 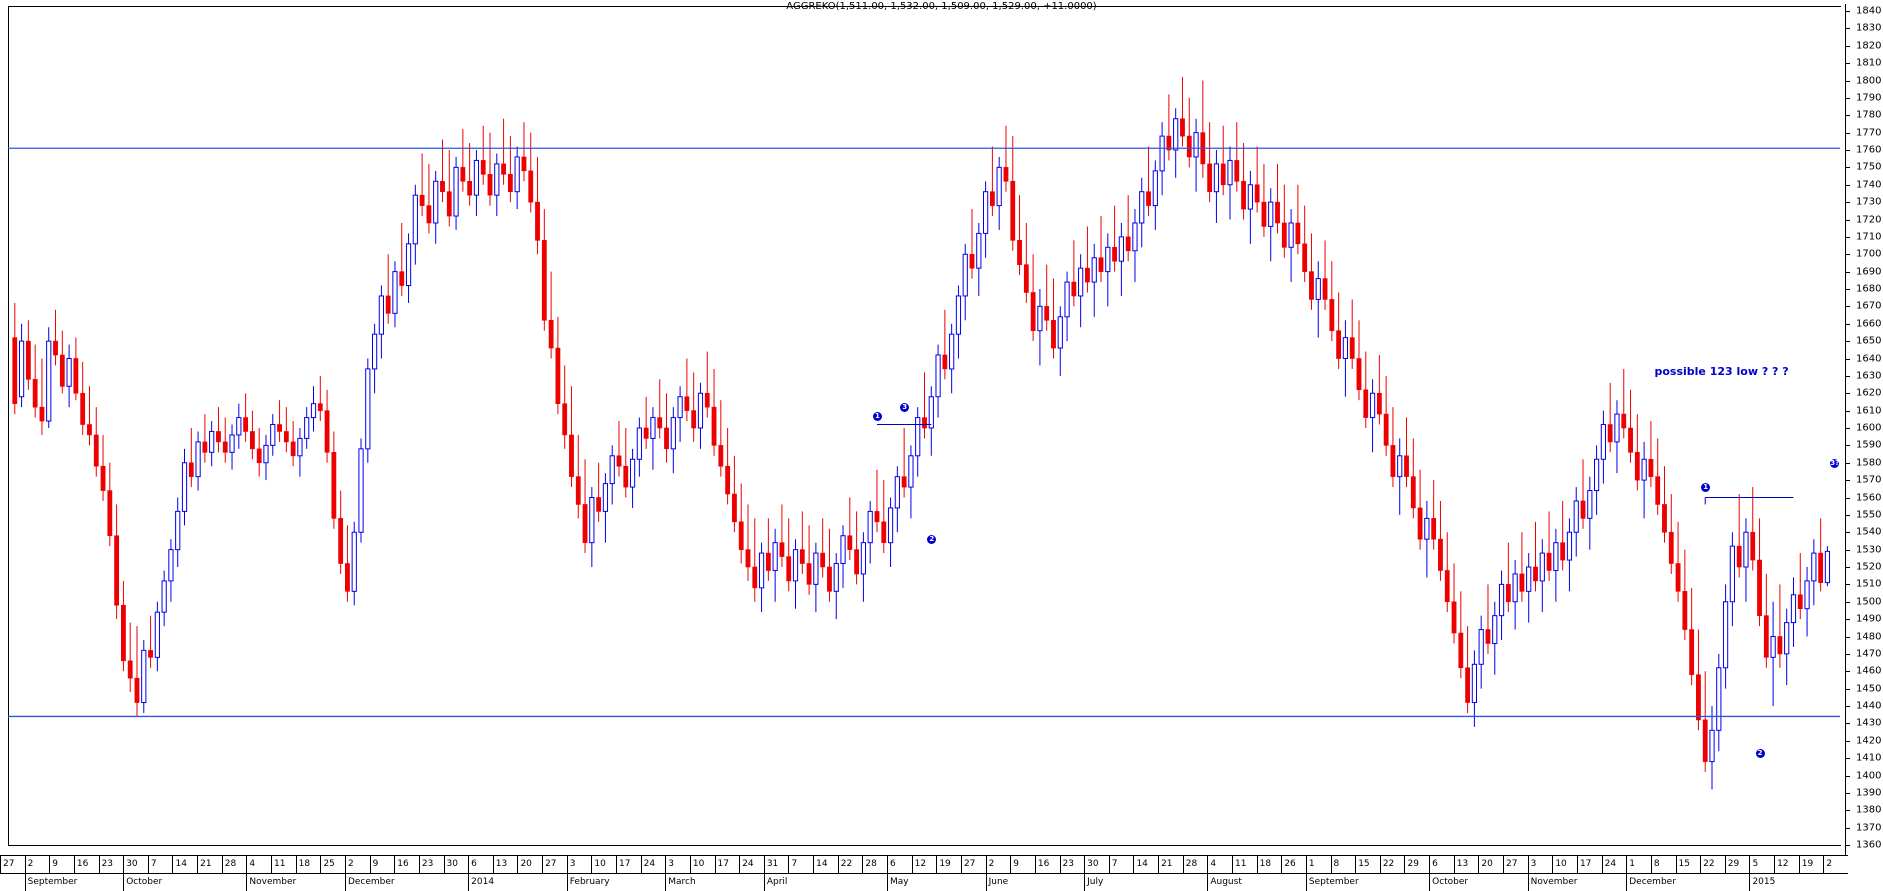 I want to click on date-minor-tick: 25, so click(x=332, y=864).